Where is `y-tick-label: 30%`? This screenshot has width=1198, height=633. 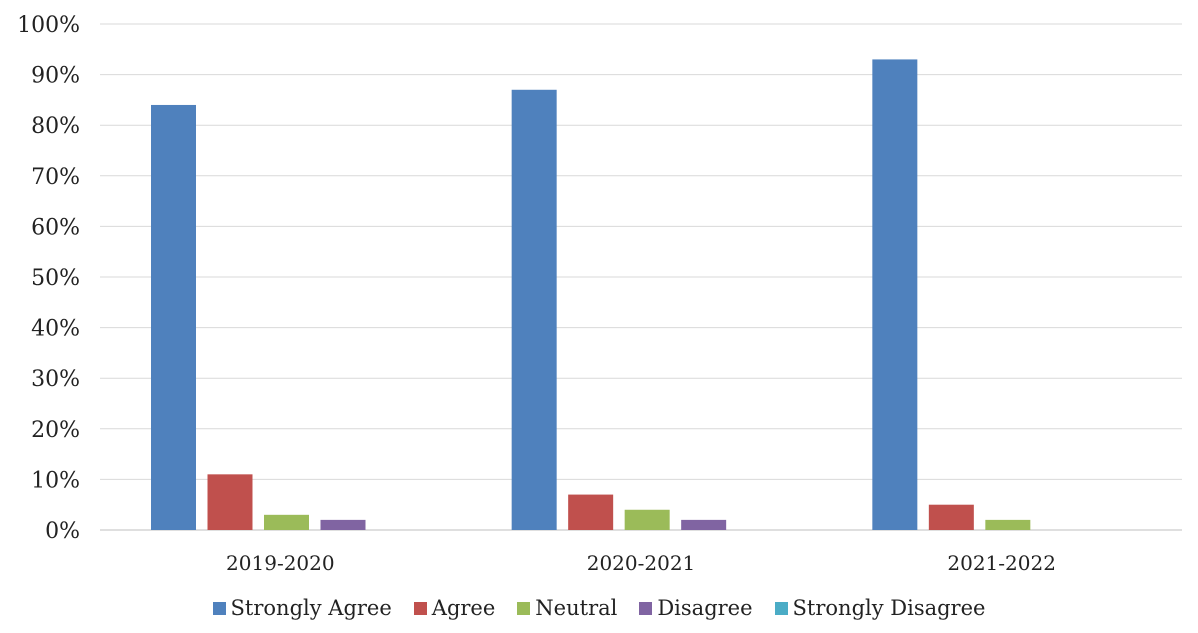
y-tick-label: 30% is located at coordinates (55, 379).